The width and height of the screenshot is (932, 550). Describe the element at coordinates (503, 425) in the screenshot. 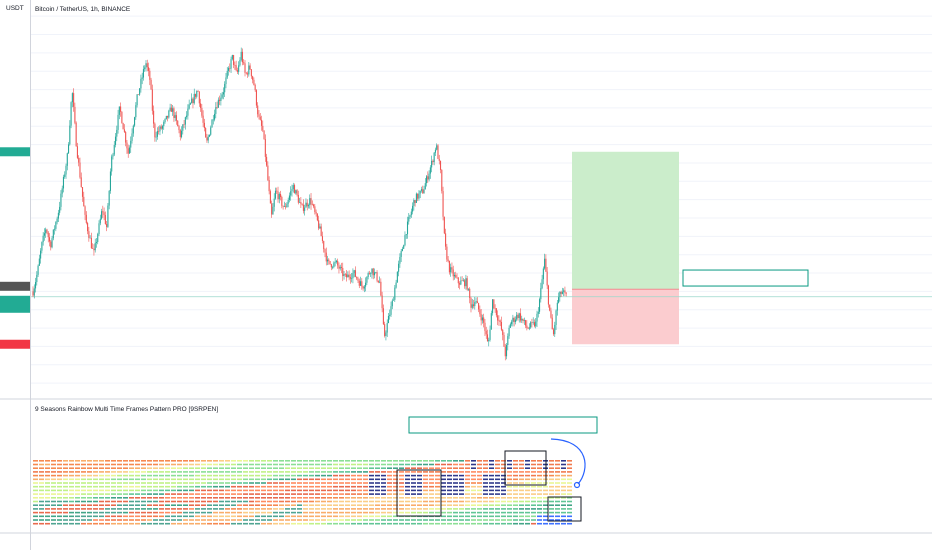

I see `indicator-annotation-box` at that location.